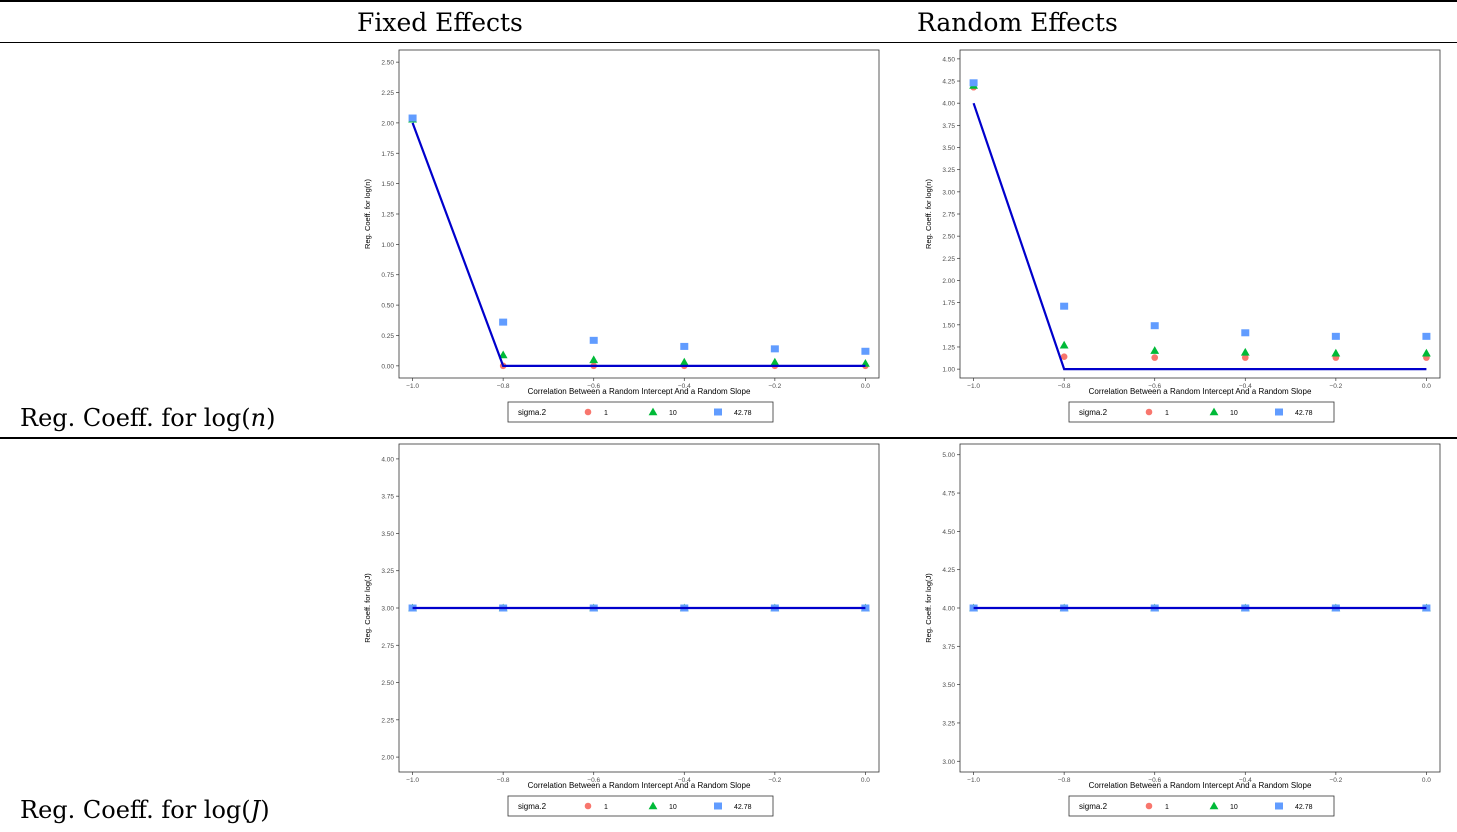 The image size is (1457, 832). What do you see at coordinates (948, 455) in the screenshot?
I see `y-tick-label: 5.00` at bounding box center [948, 455].